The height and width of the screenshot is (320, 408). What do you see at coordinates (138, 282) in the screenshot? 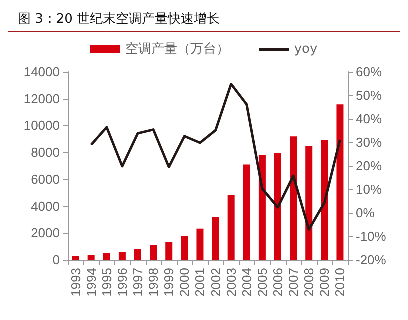
I see `x-tick-label: 1997` at bounding box center [138, 282].